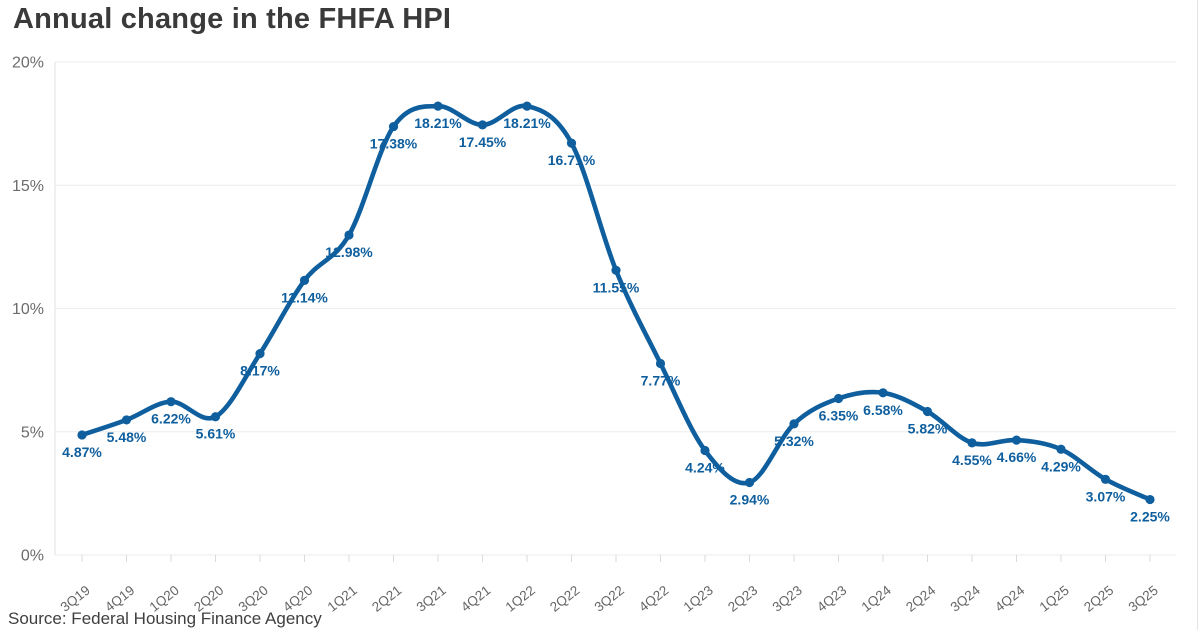 This screenshot has height=630, width=1200. What do you see at coordinates (32, 432) in the screenshot?
I see `y-tick-label: 5%` at bounding box center [32, 432].